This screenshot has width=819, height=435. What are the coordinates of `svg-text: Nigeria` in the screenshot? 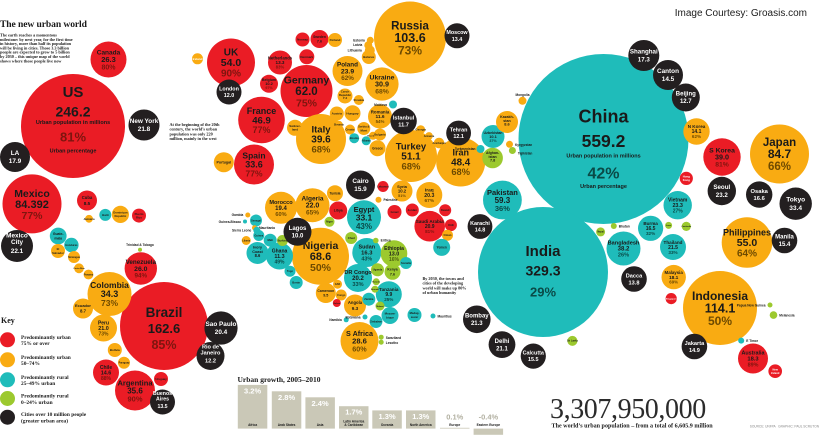 It's located at (321, 246).